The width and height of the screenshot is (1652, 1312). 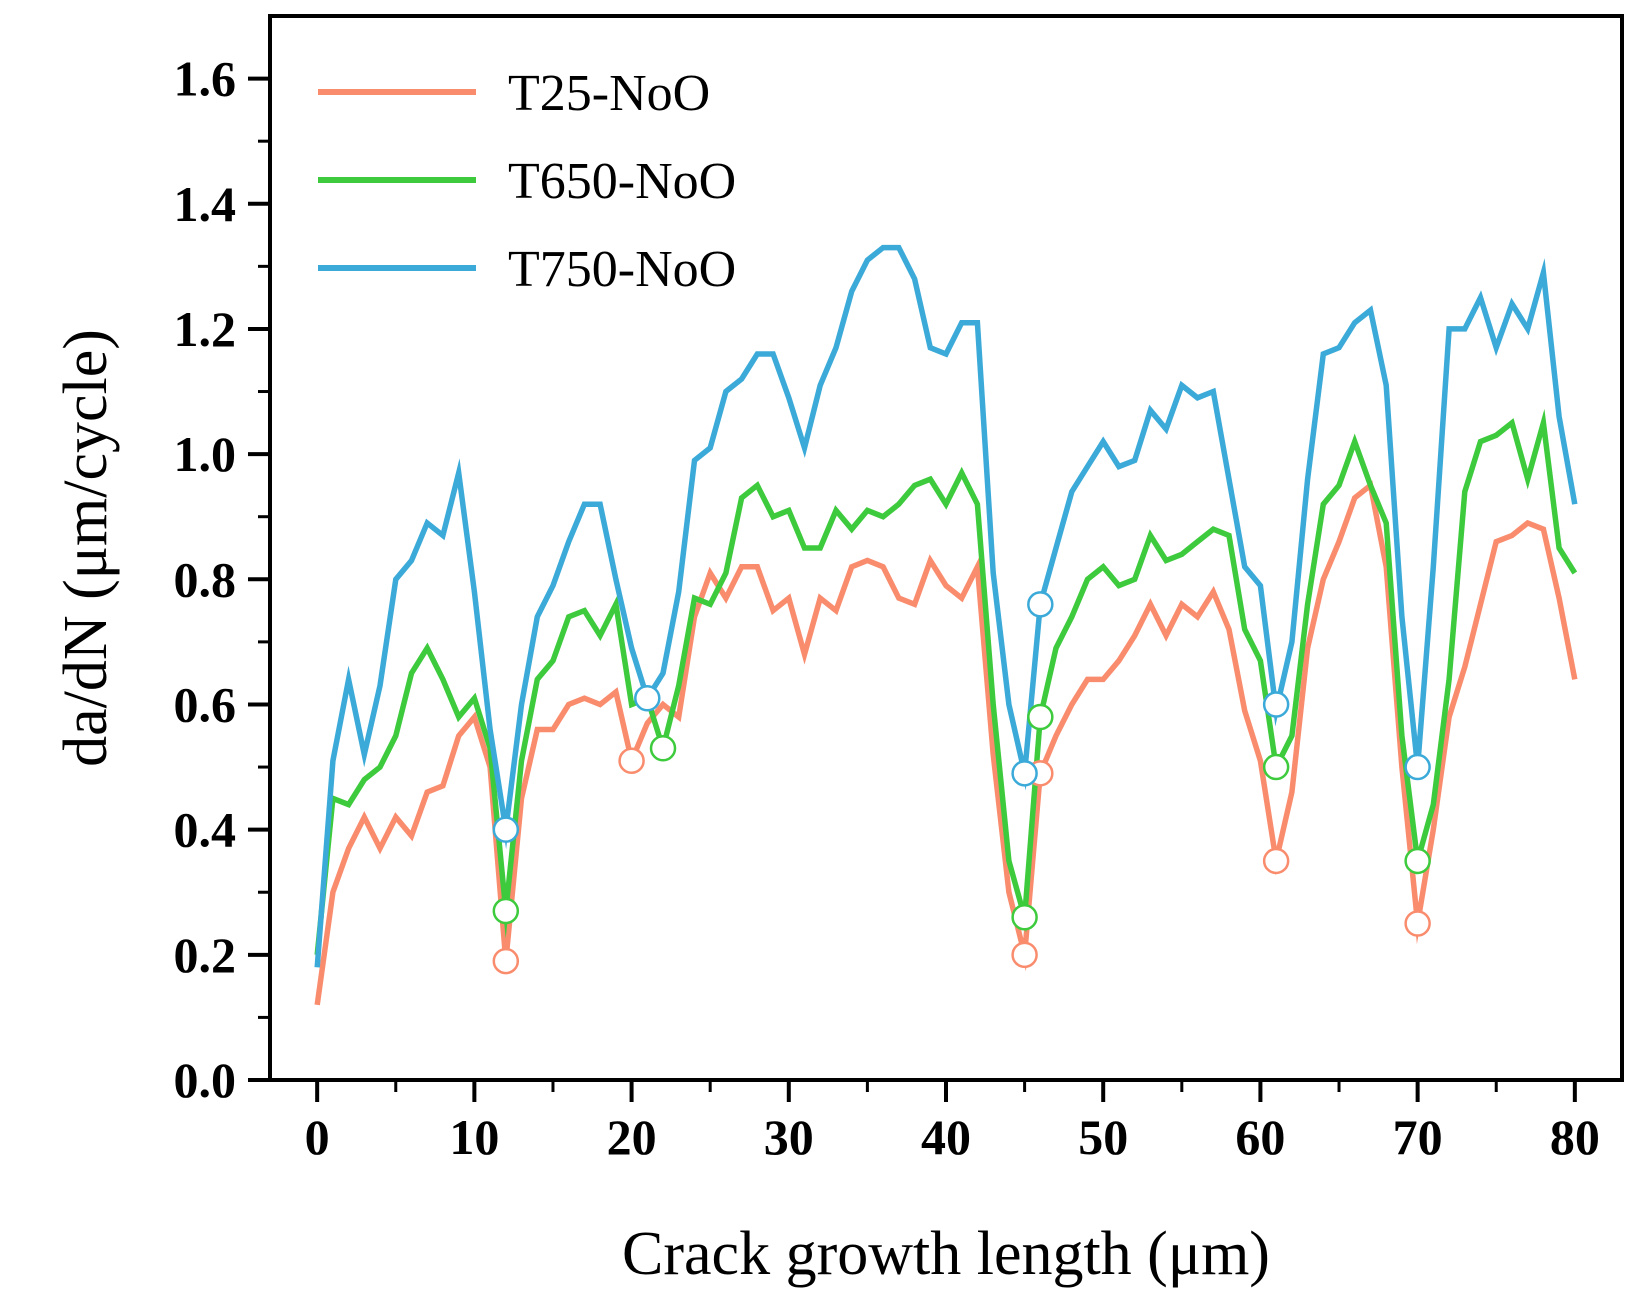 I want to click on x-tick-label: 80, so click(x=1575, y=1137).